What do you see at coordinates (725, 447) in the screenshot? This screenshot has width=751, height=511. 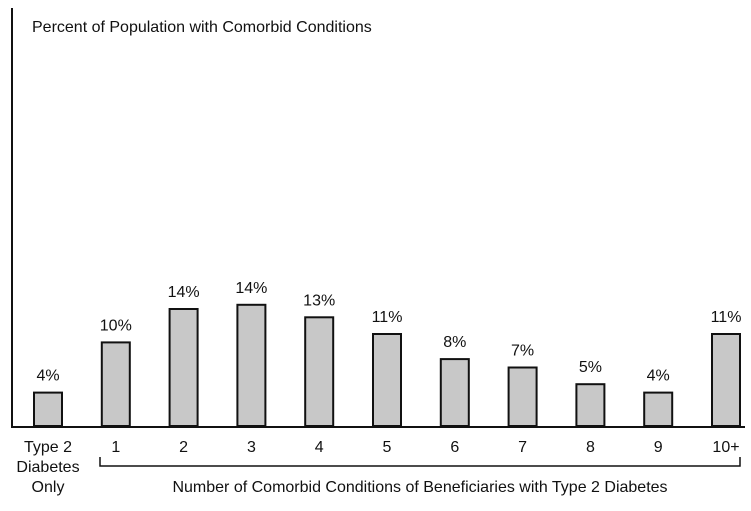 I see `tick-label-10: 10+` at bounding box center [725, 447].